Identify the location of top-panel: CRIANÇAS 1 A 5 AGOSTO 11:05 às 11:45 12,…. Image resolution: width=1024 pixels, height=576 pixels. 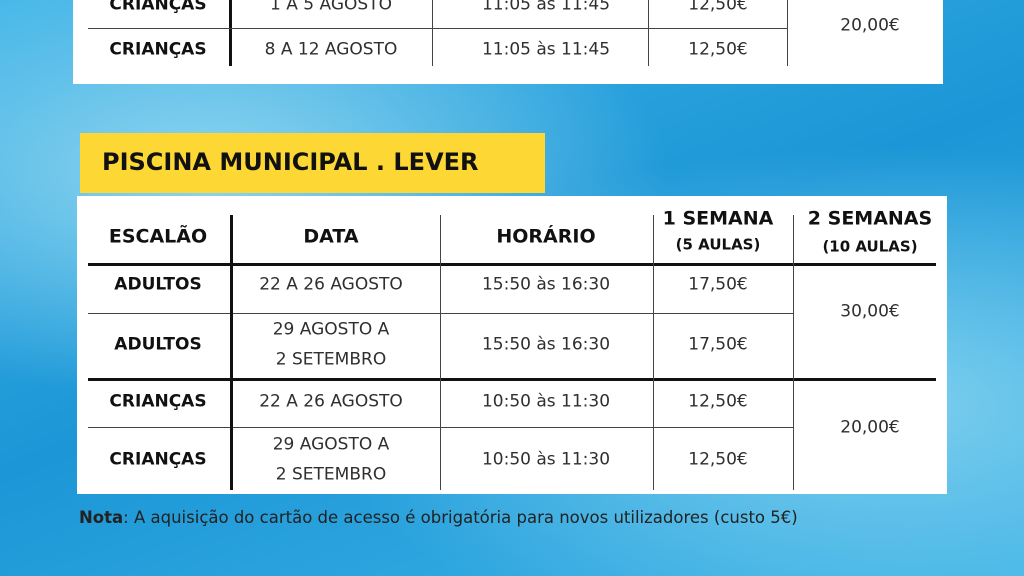
(508, 42).